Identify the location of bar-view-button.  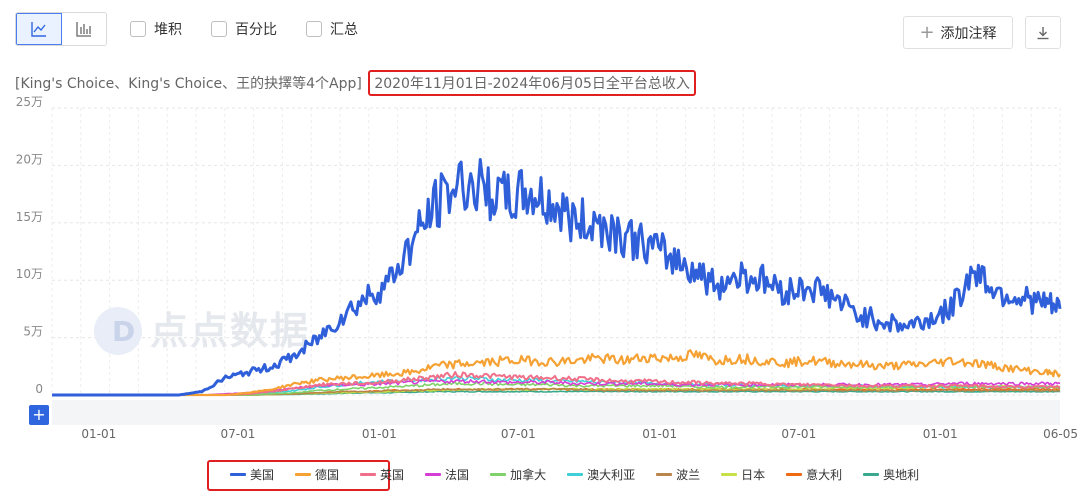
(84, 29).